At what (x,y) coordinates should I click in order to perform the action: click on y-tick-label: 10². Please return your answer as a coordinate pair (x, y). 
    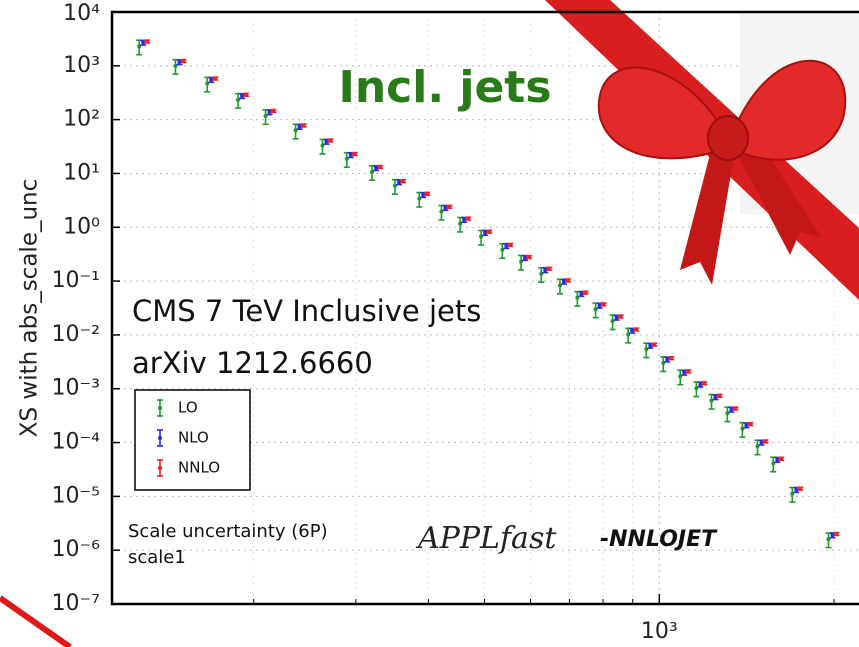
    Looking at the image, I should click on (81, 119).